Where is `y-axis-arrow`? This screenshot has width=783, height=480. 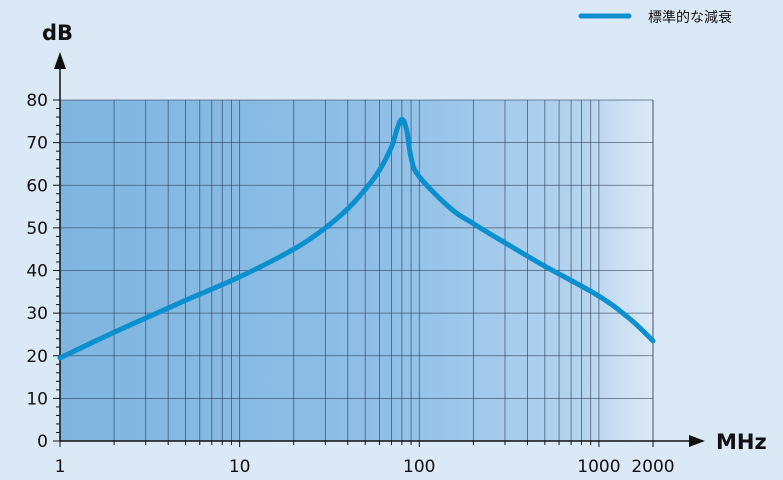 y-axis-arrow is located at coordinates (60, 60).